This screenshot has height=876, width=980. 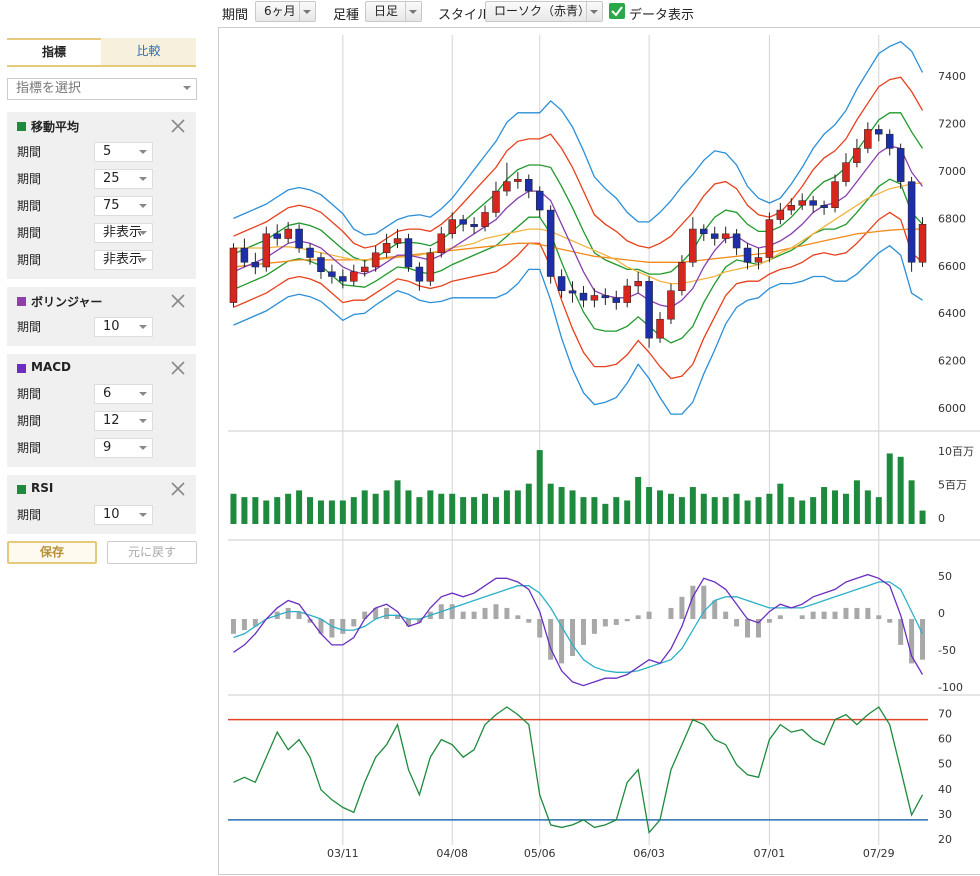 I want to click on x-tick-label: 05/06, so click(x=540, y=853).